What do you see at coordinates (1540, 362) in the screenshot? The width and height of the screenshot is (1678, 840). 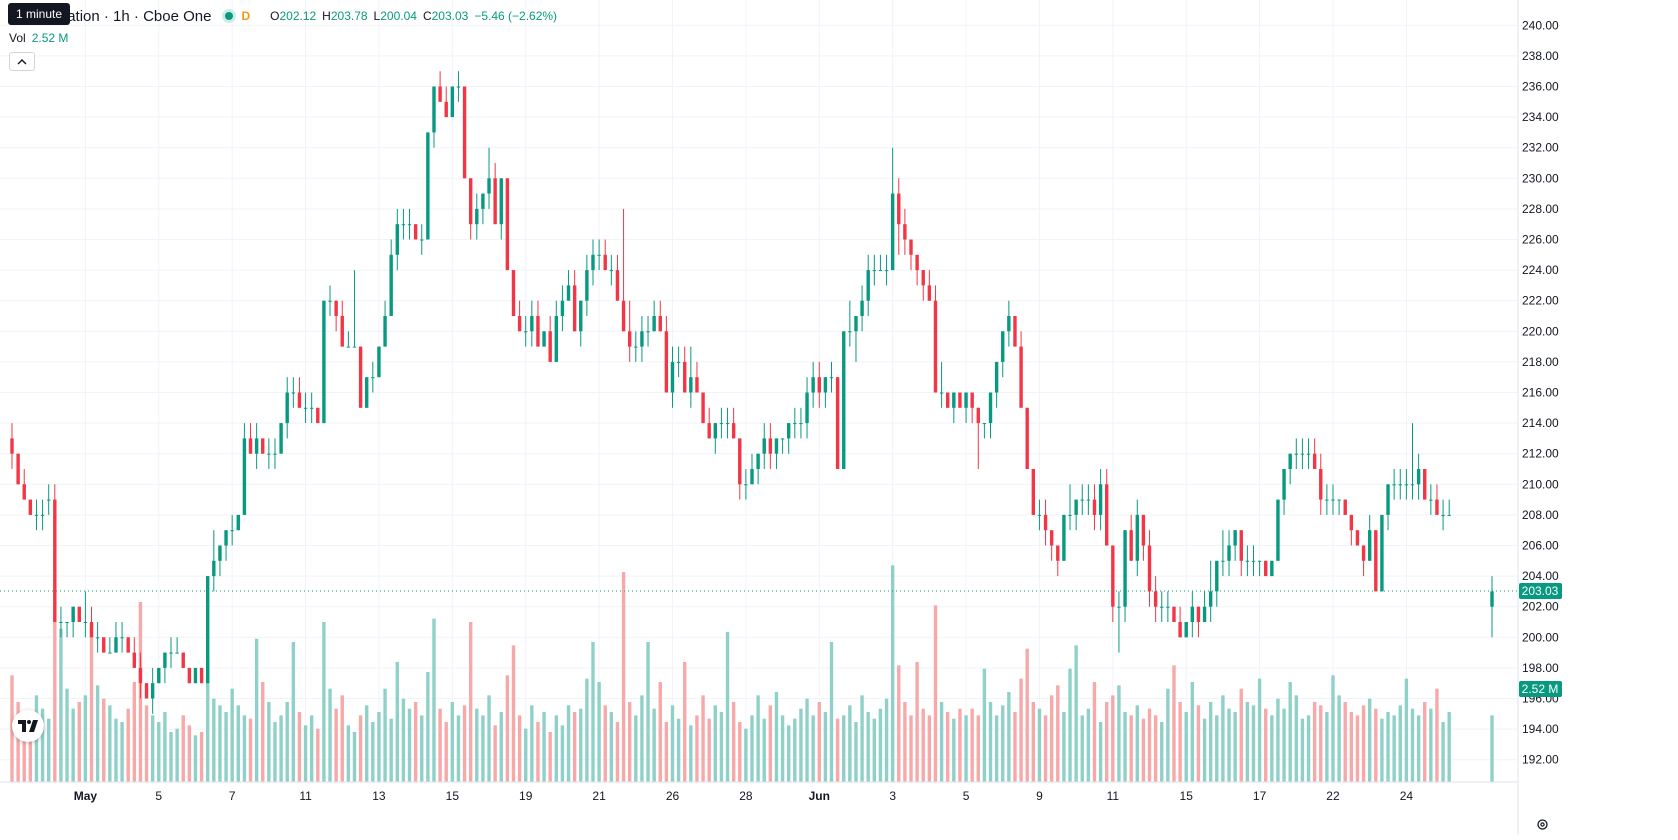 I see `y-tick-label: 218.00` at bounding box center [1540, 362].